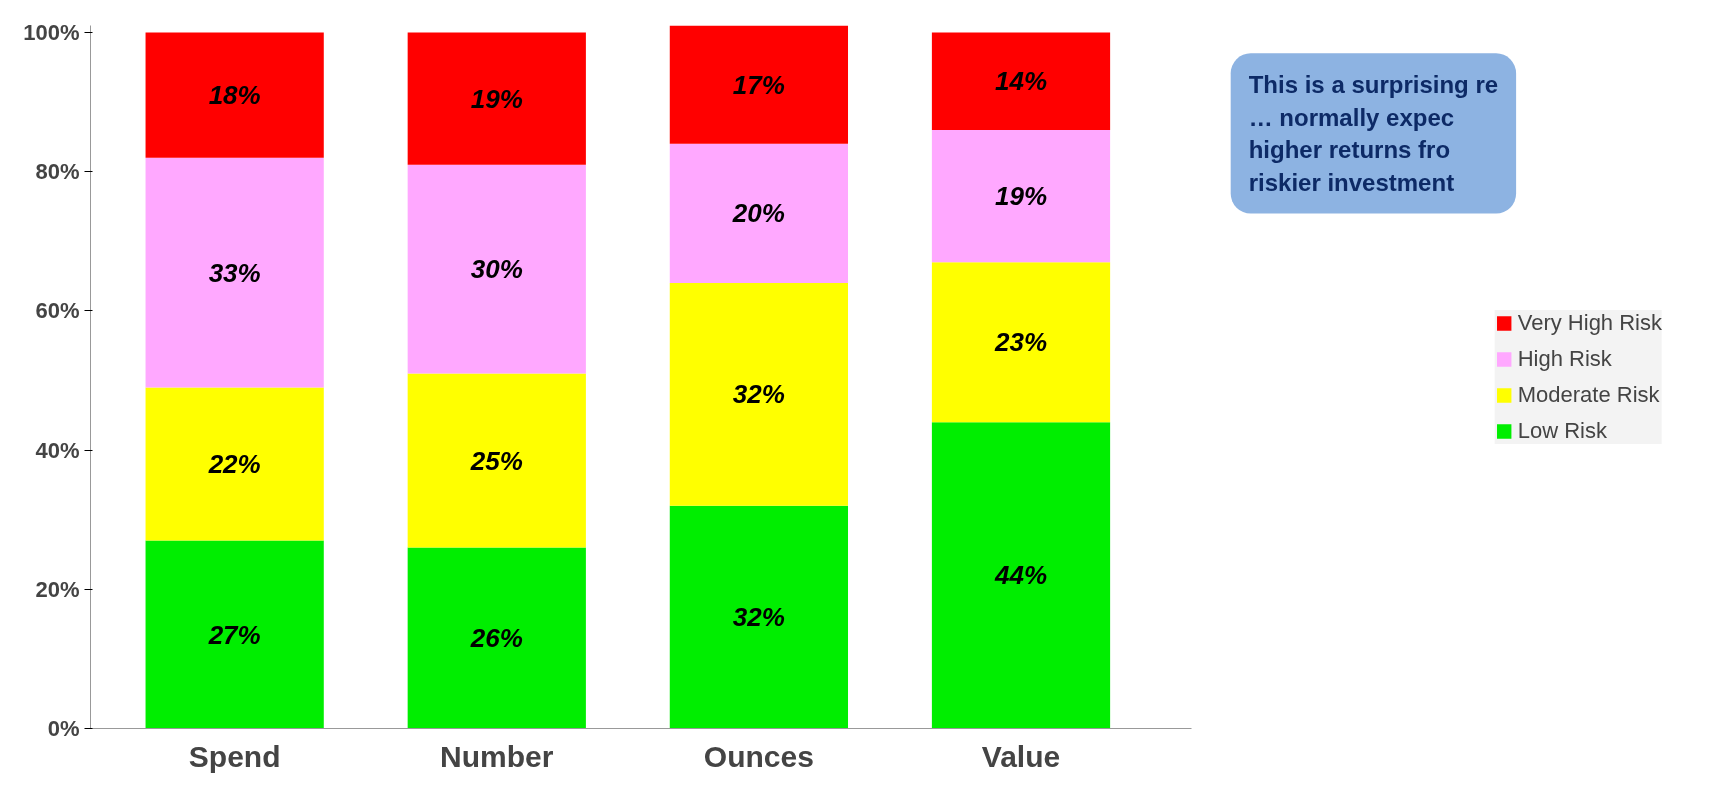 Image resolution: width=1712 pixels, height=798 pixels. Describe the element at coordinates (1588, 394) in the screenshot. I see `legend-label: Moderate Risk` at that location.